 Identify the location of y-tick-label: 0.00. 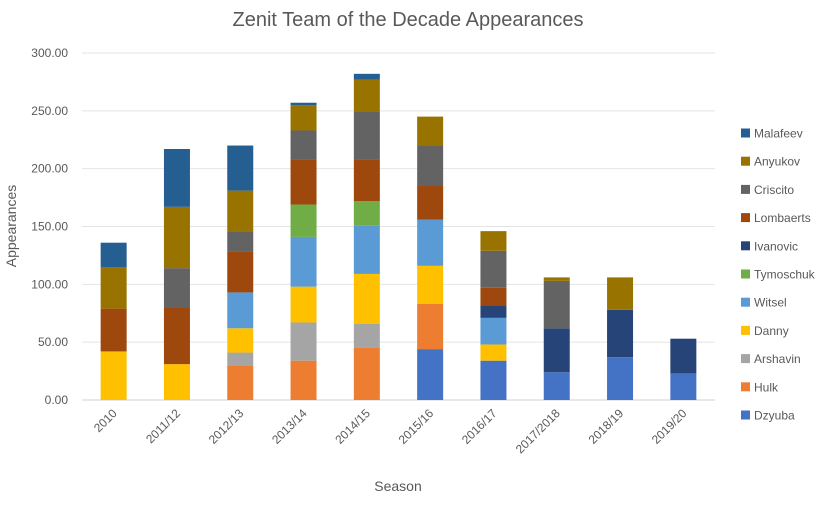
(57, 400).